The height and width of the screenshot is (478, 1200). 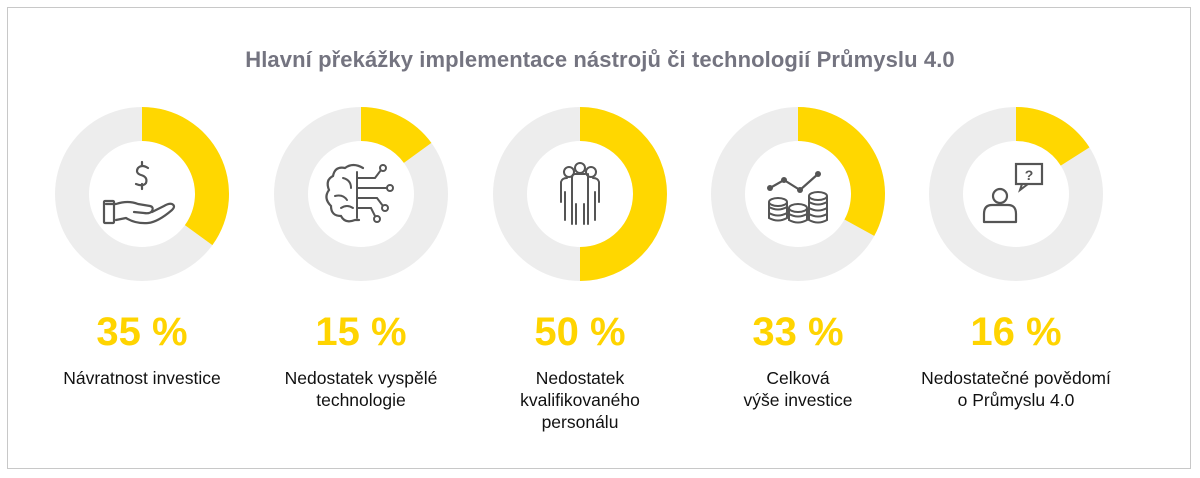 What do you see at coordinates (1013, 193) in the screenshot?
I see `person-question-icon: ?` at bounding box center [1013, 193].